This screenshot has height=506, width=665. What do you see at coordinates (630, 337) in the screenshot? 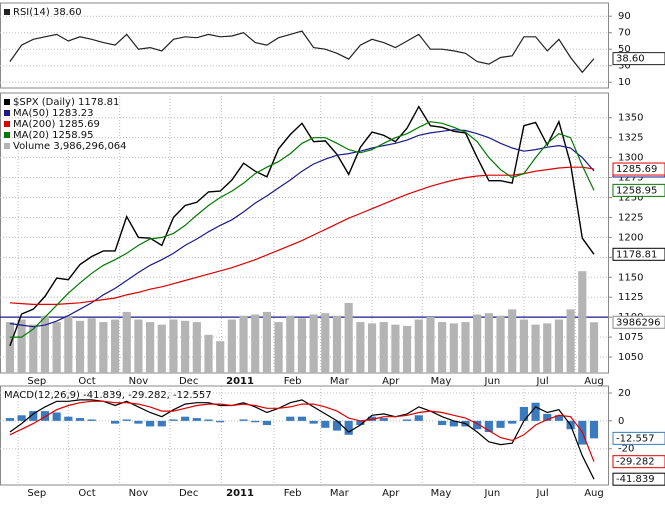
I see `y-tick-label: 1075` at bounding box center [630, 337].